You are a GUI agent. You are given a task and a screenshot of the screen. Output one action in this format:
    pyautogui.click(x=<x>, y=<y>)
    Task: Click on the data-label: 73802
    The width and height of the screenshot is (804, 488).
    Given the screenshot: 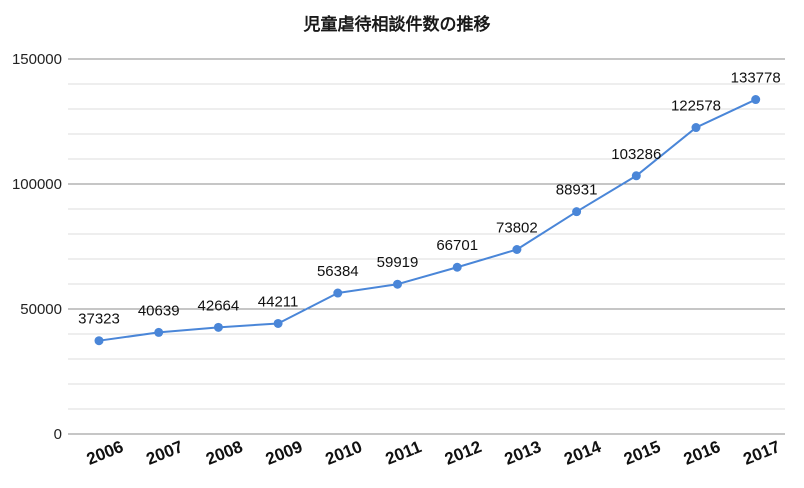 What is the action you would take?
    pyautogui.click(x=517, y=227)
    